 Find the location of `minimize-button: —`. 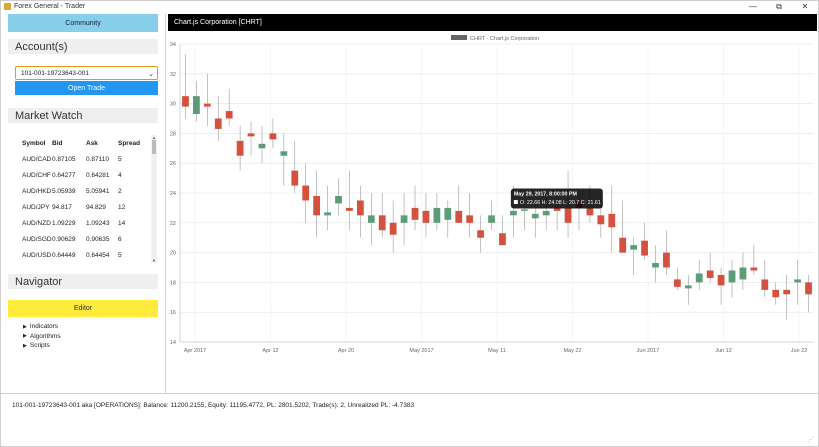

minimize-button: — is located at coordinates (753, 6).